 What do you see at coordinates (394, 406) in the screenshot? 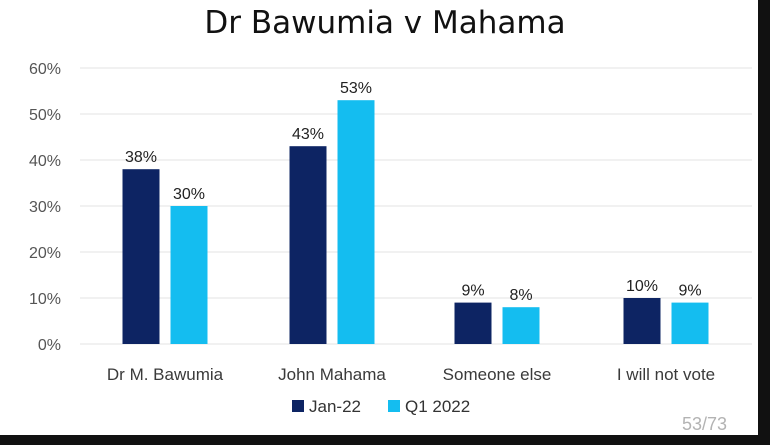
I see `legend-swatch-q1-2022` at bounding box center [394, 406].